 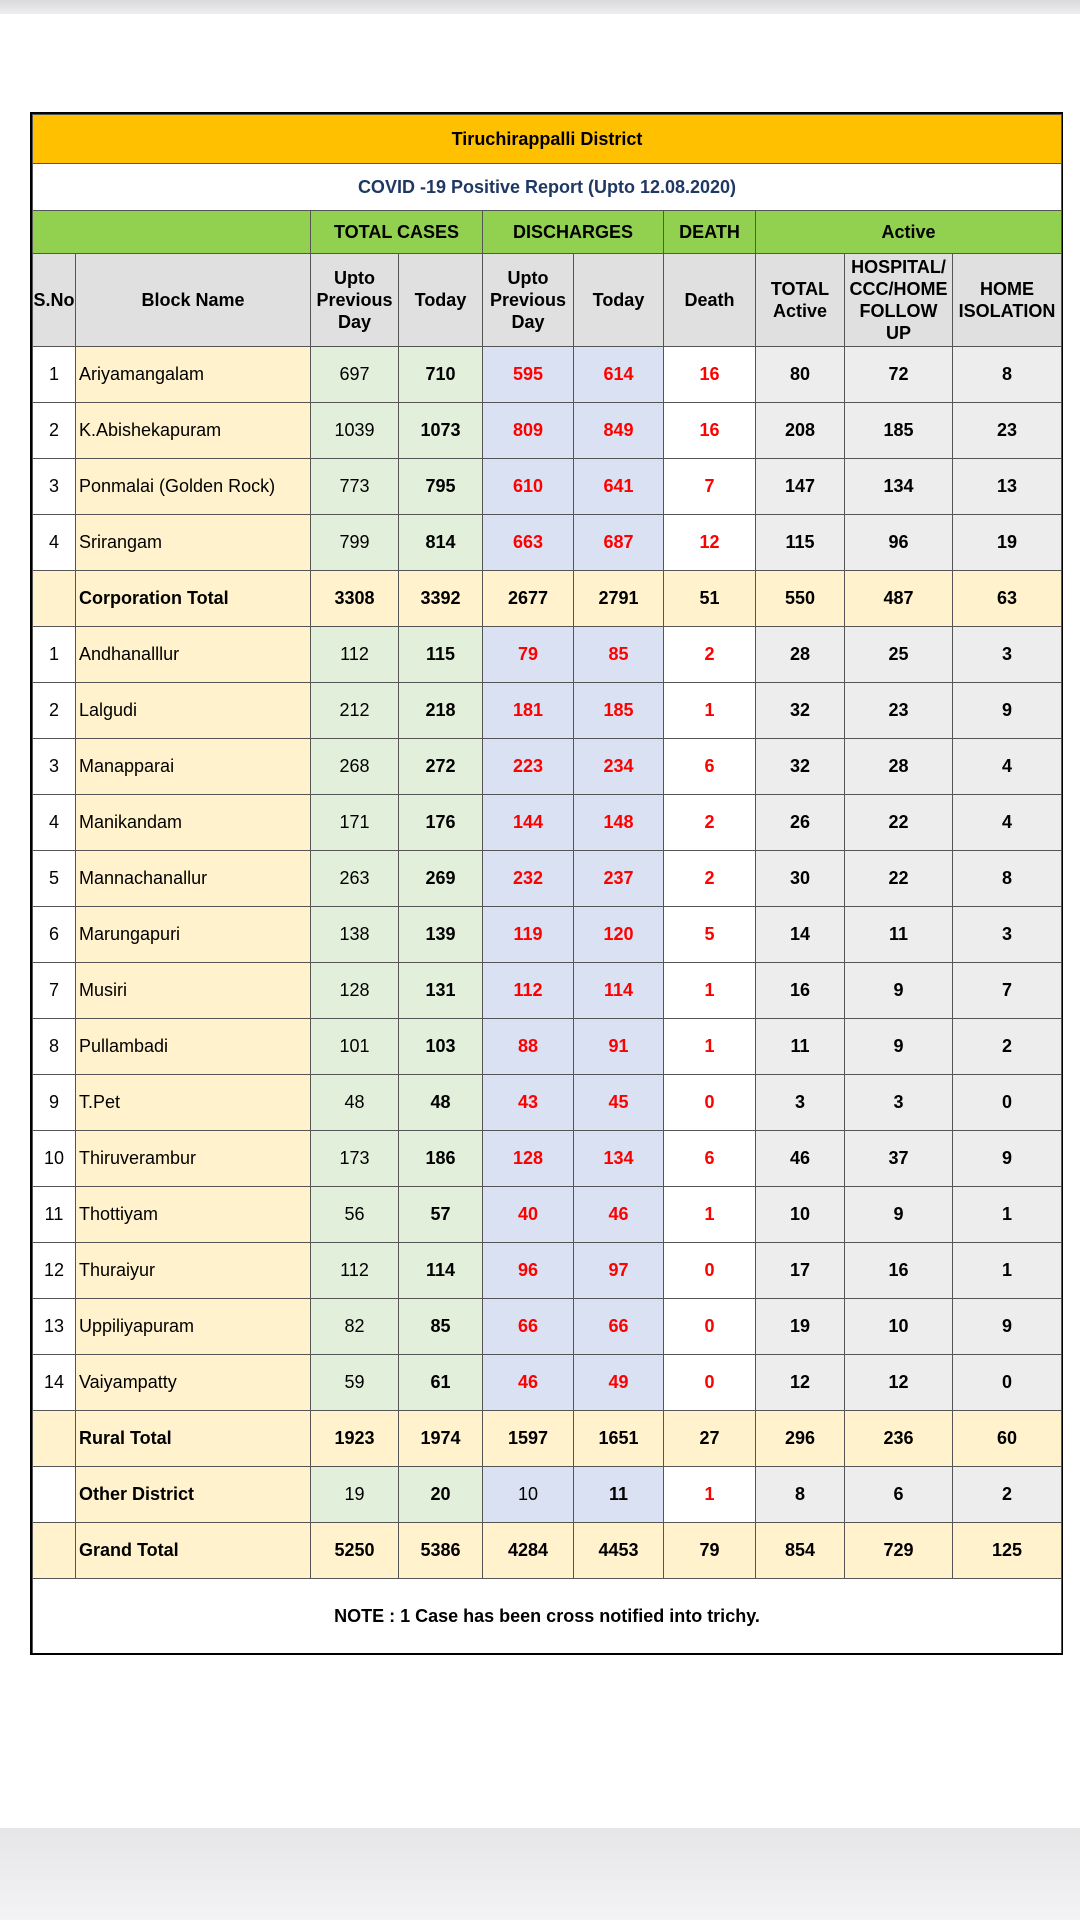 What do you see at coordinates (540, 1874) in the screenshot?
I see `bottom-bar` at bounding box center [540, 1874].